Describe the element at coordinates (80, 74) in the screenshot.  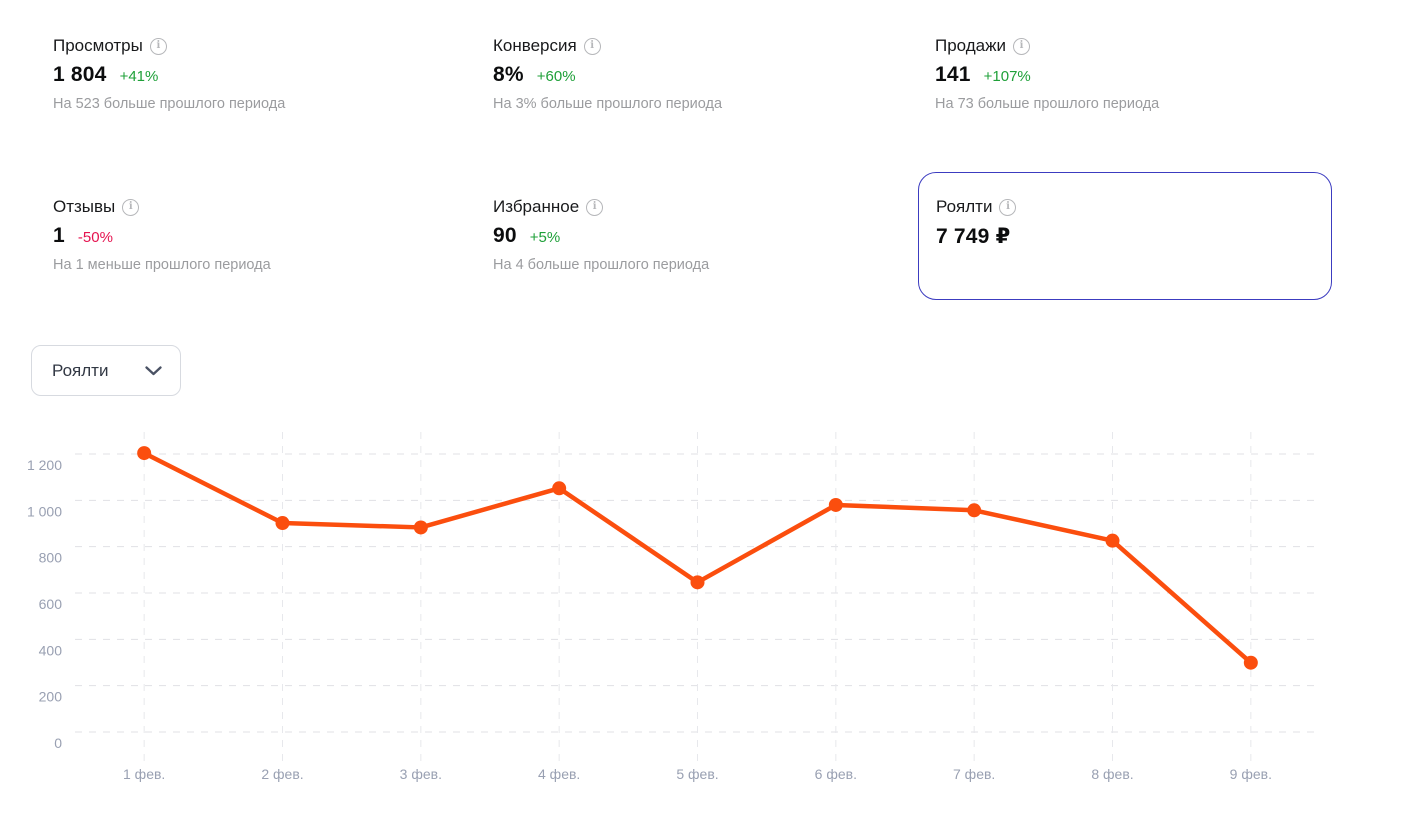
I see `stat-value: 1 804` at that location.